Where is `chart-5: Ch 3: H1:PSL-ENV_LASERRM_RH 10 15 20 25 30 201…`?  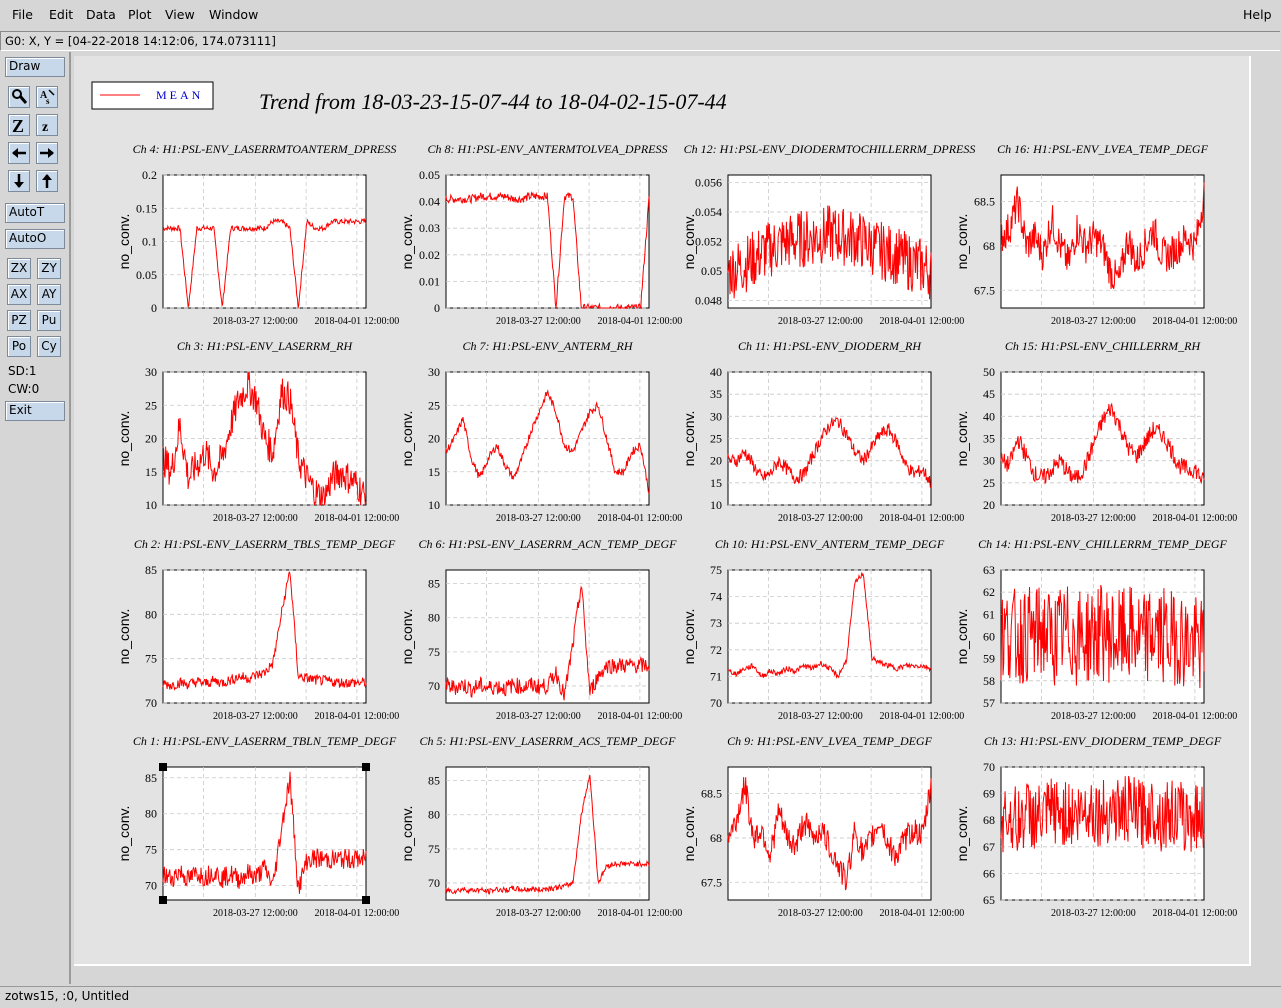
chart-5: Ch 3: H1:PSL-ENV_LASERRM_RH 10 15 20 25 30 201… is located at coordinates (257, 431).